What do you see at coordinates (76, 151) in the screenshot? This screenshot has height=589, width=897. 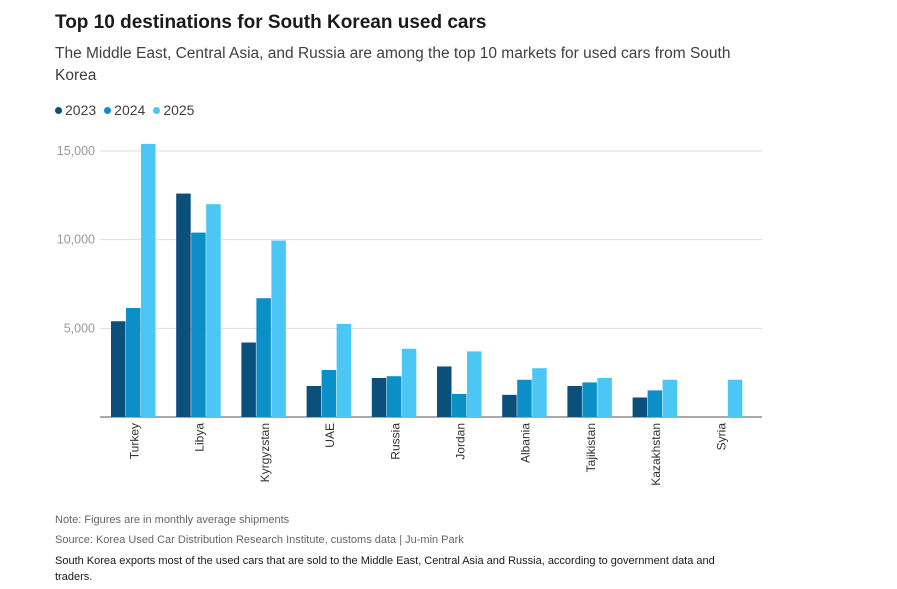 I see `y-tick-label: 15,000` at bounding box center [76, 151].